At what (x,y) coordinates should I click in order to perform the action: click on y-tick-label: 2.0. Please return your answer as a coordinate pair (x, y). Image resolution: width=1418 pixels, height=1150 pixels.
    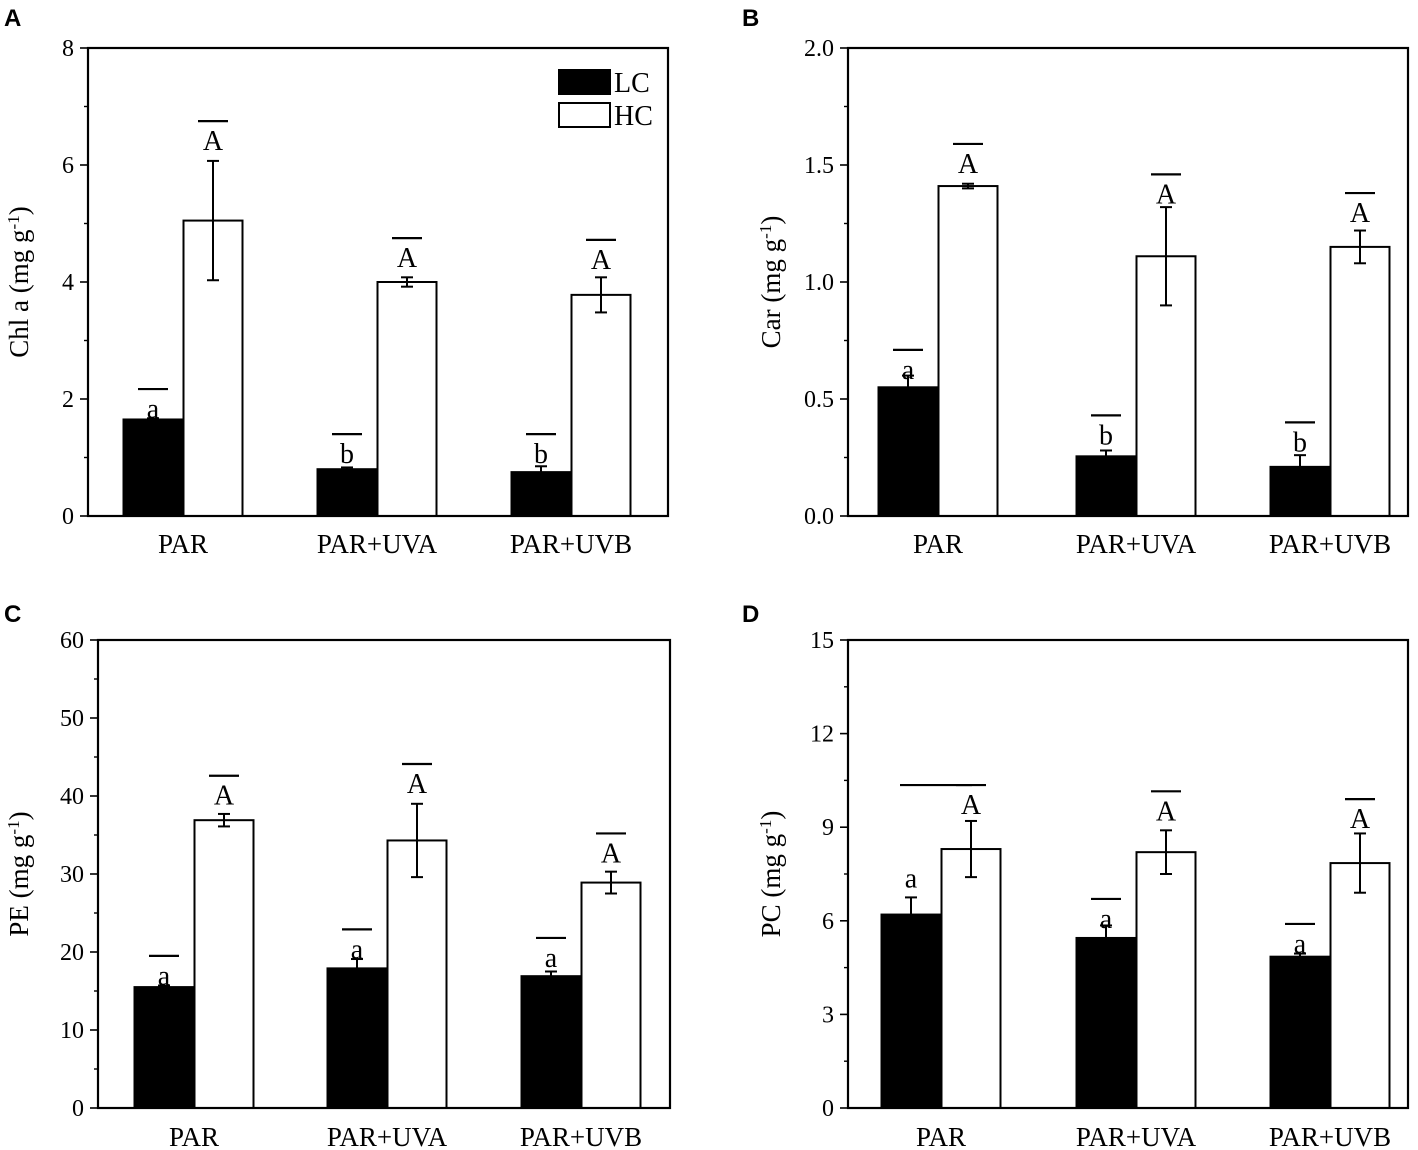
    Looking at the image, I should click on (819, 49).